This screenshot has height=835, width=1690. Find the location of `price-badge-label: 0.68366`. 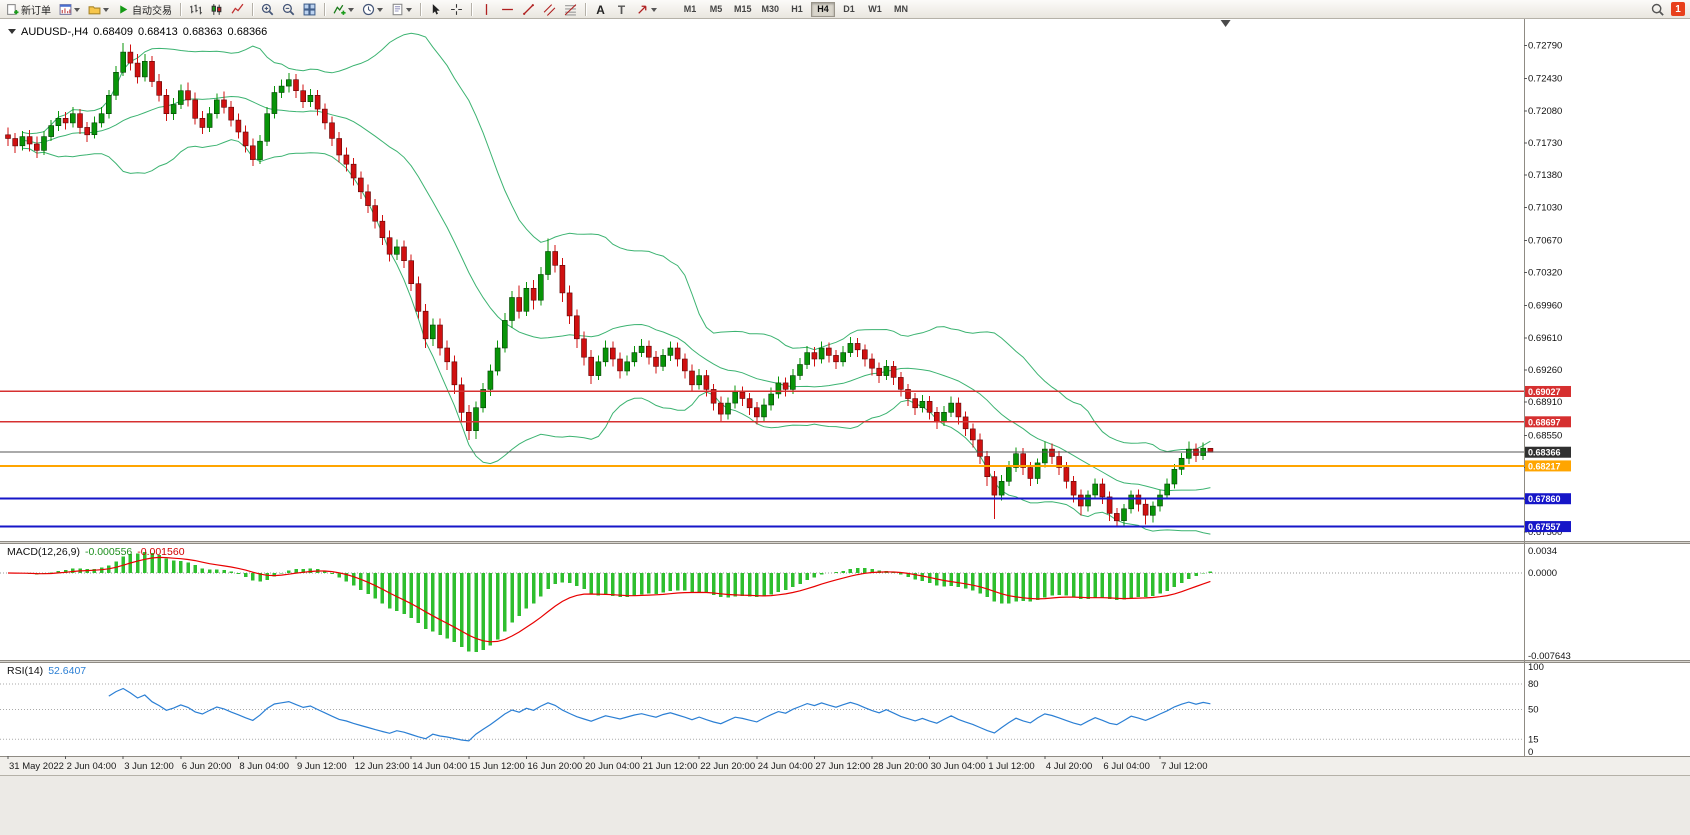

price-badge-label: 0.68366 is located at coordinates (1544, 453).